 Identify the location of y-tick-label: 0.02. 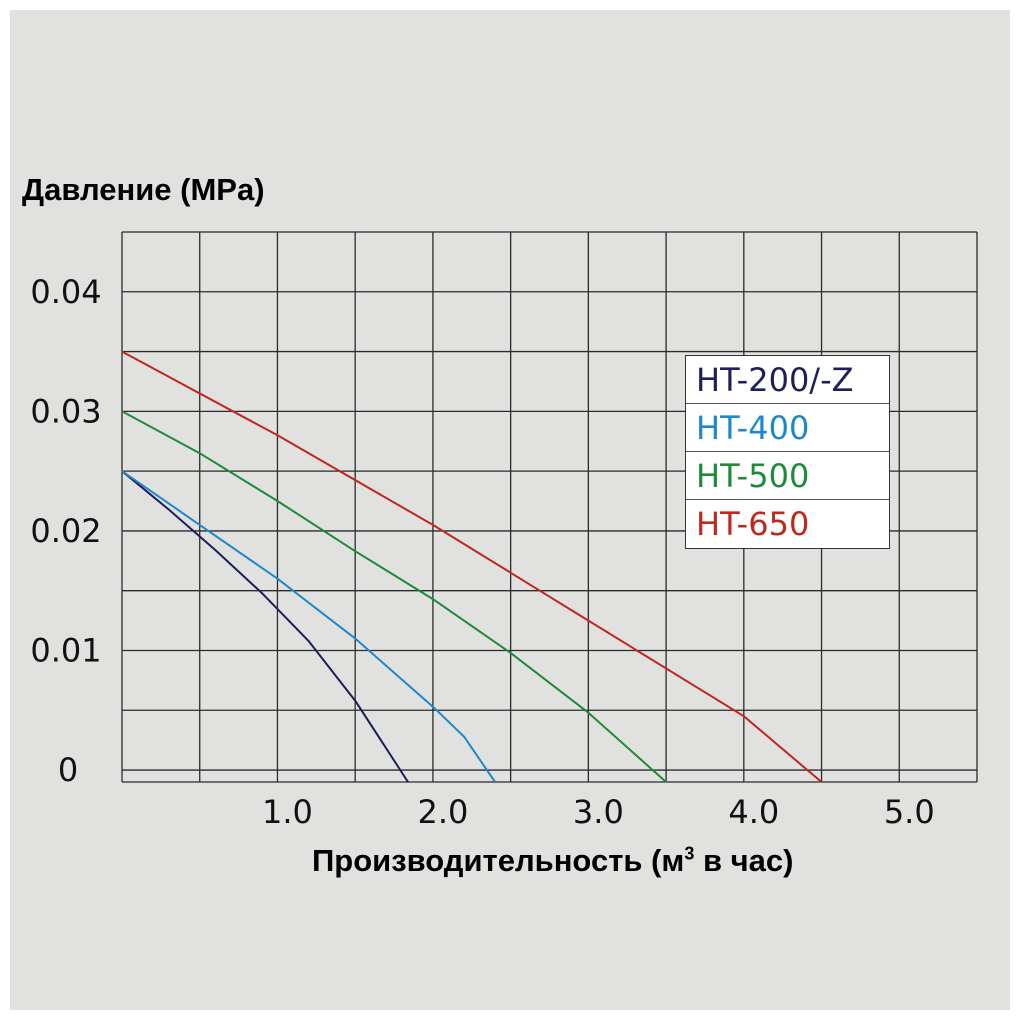
(65, 531).